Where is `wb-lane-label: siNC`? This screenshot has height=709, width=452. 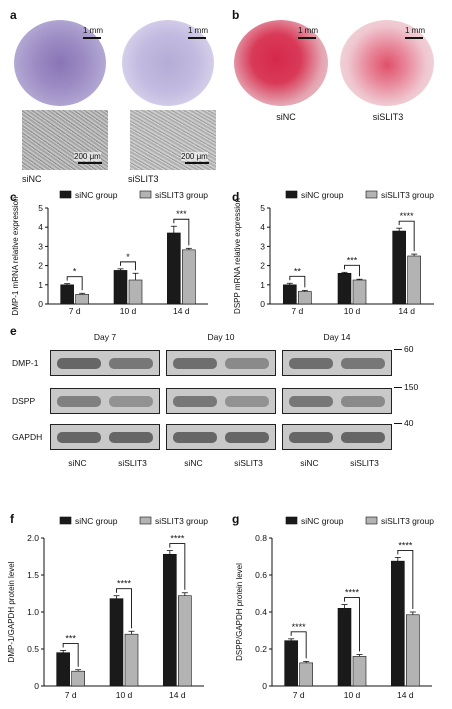
wb-lane-label: siNC is located at coordinates (309, 463).